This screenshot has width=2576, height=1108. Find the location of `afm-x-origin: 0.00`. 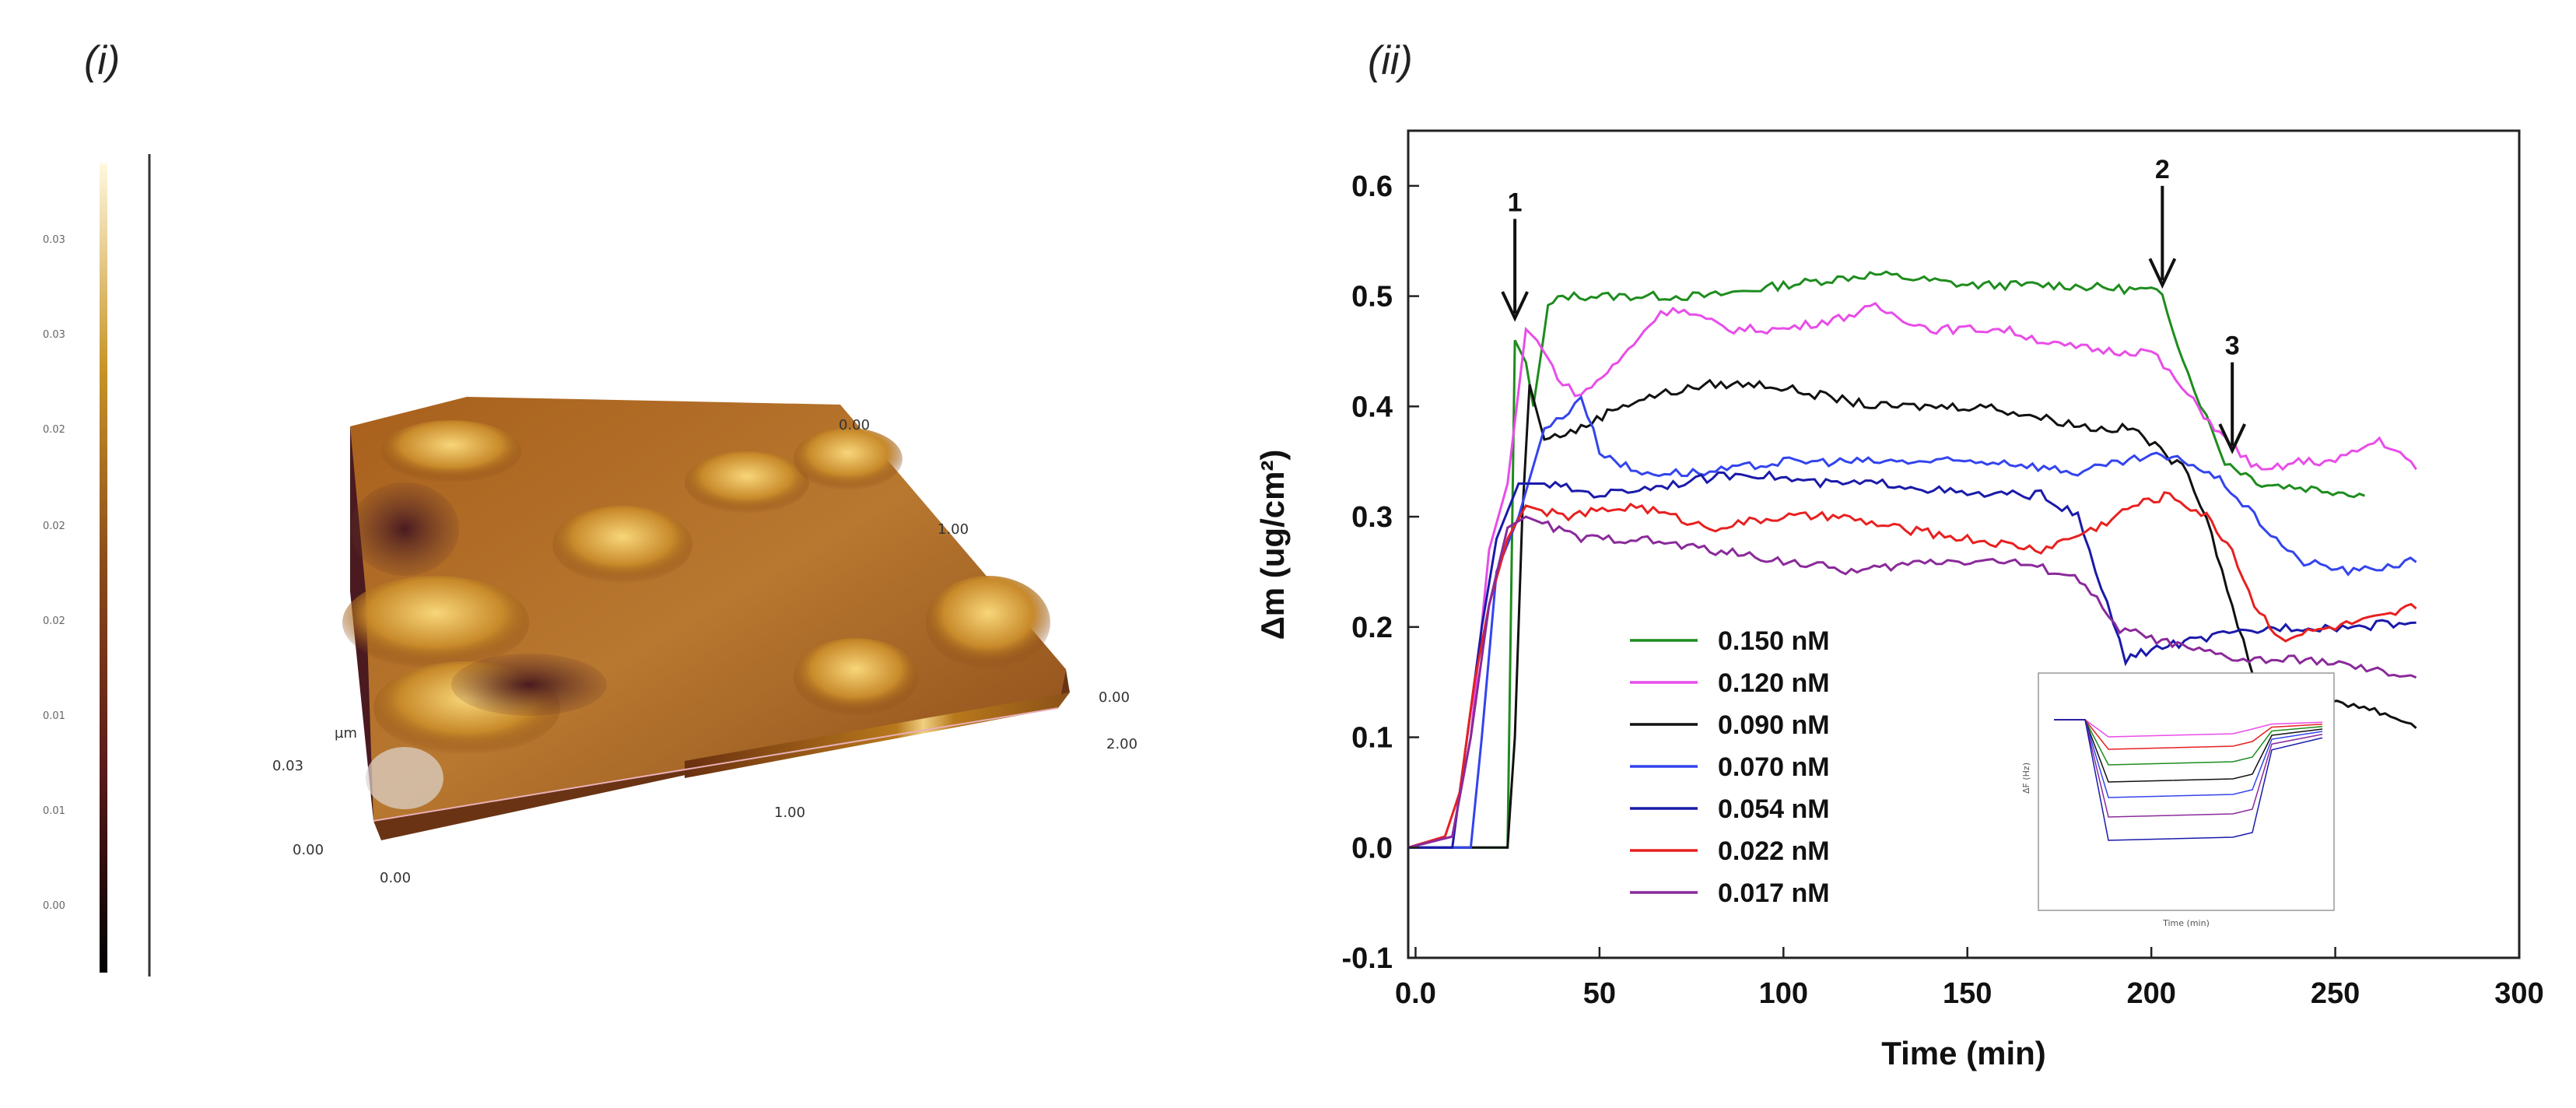

afm-x-origin: 0.00 is located at coordinates (395, 878).